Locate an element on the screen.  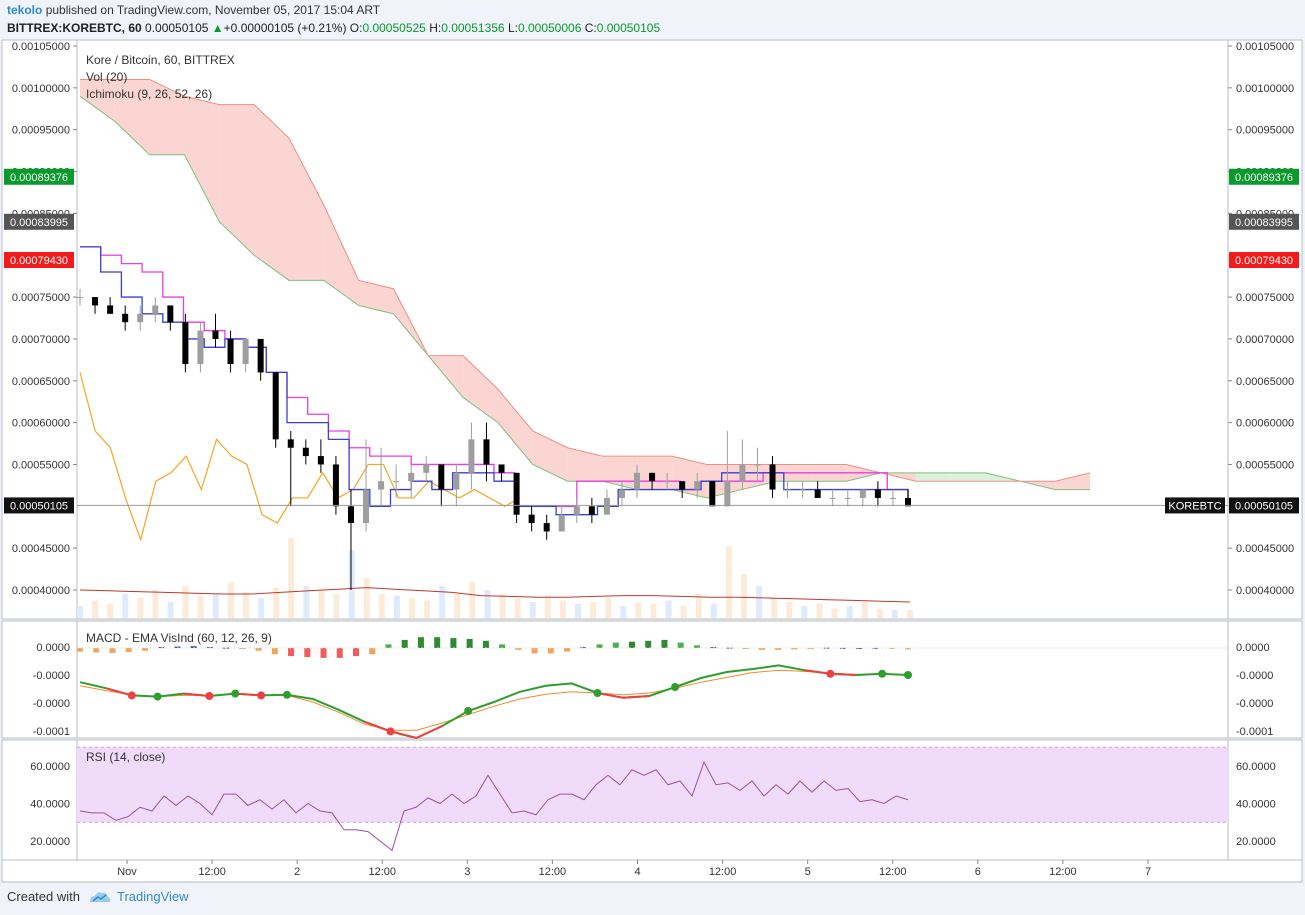
close-label: C: is located at coordinates (590, 28).